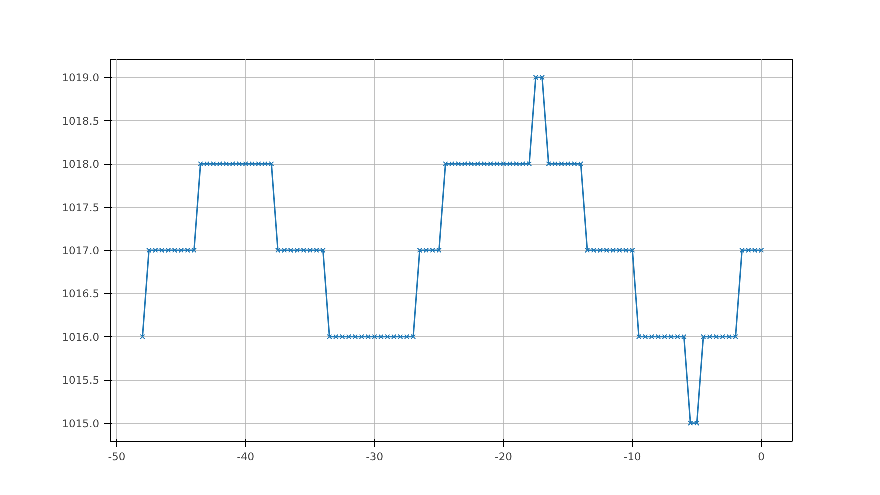 The image size is (880, 495). I want to click on y-tick-label: 1017.5, so click(81, 207).